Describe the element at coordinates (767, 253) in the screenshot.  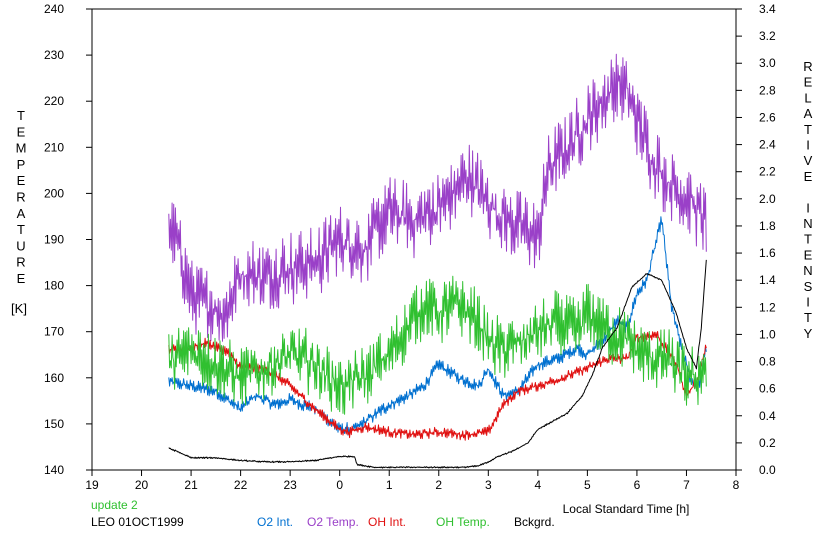
I see `right-tick-label: 1.6` at that location.